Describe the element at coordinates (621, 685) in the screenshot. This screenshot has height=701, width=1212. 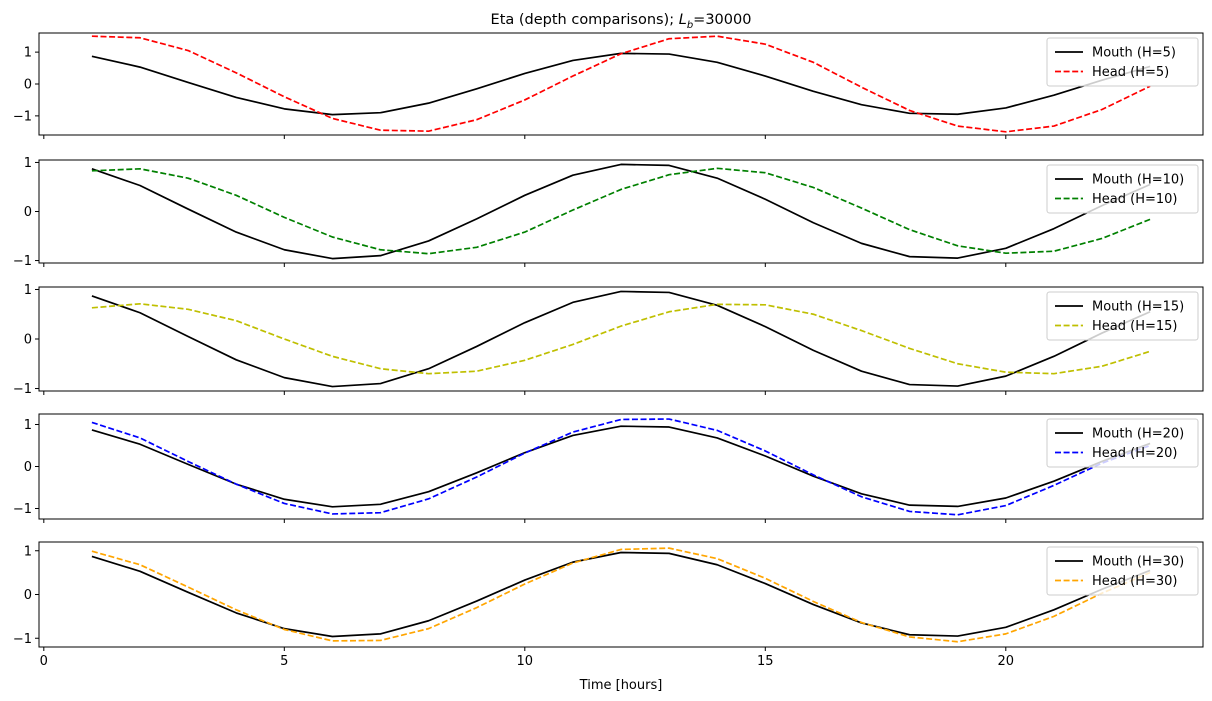
I see `x-axis-label: Time [hours]` at that location.